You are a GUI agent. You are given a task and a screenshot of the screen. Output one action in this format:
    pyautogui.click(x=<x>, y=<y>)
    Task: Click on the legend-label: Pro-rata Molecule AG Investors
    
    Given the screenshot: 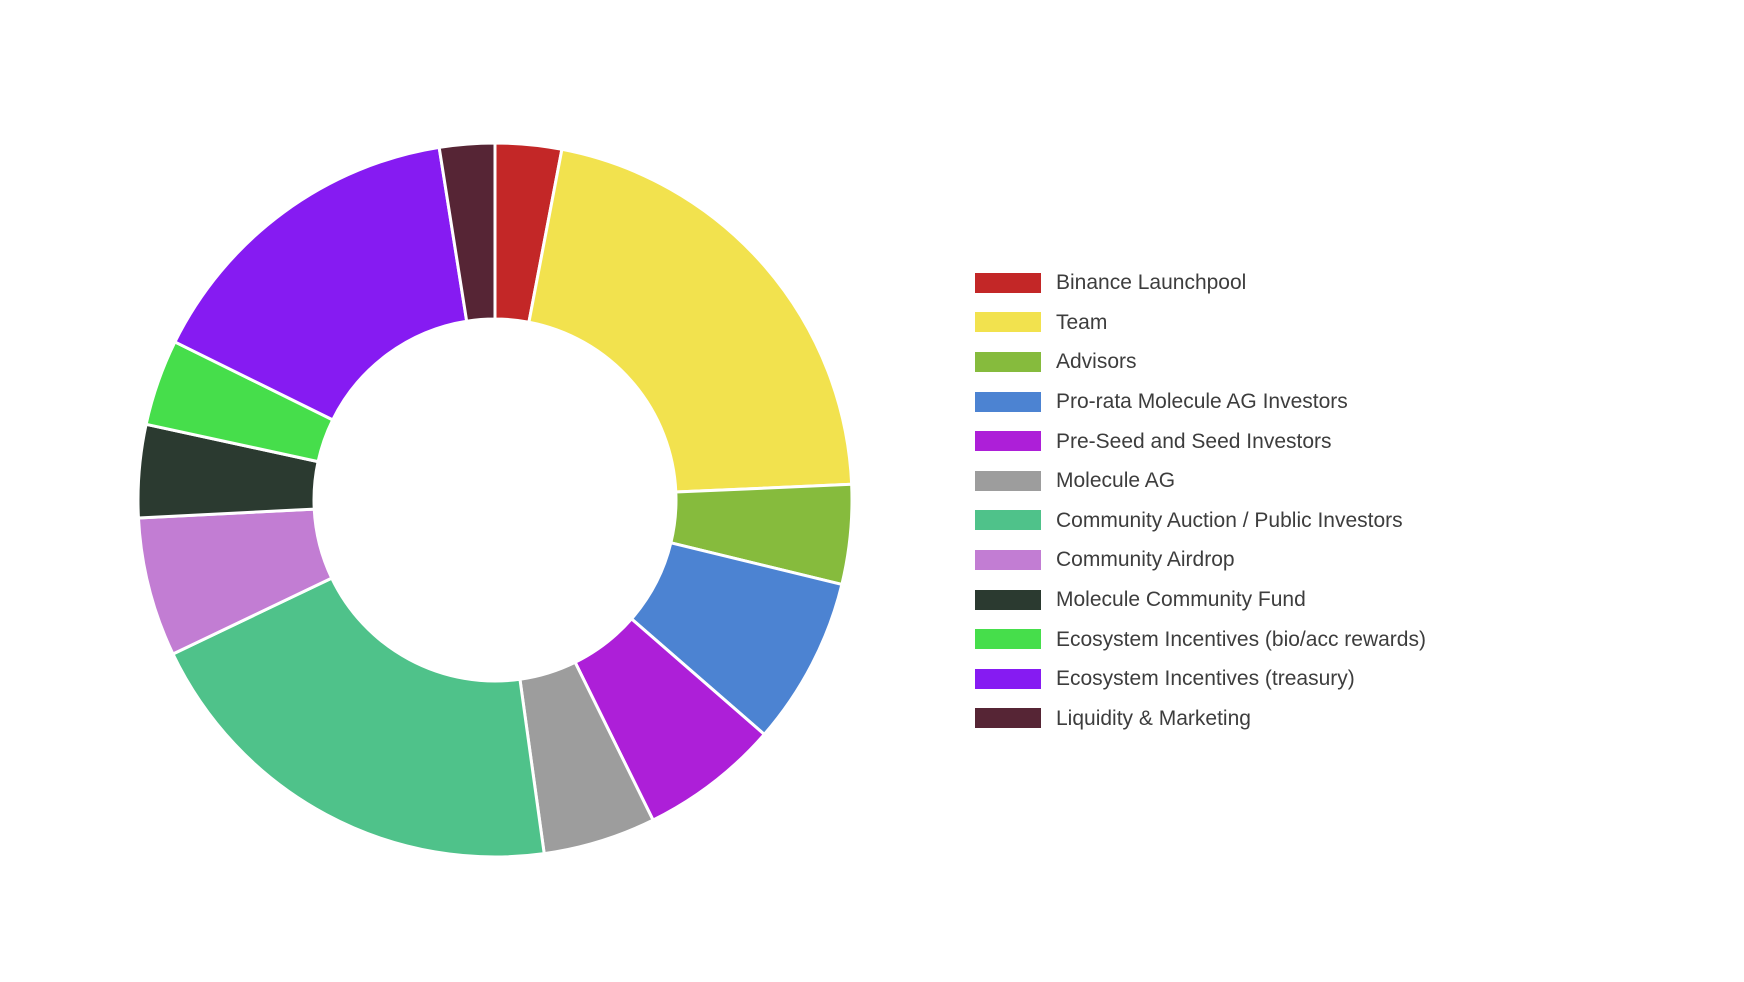 What is the action you would take?
    pyautogui.click(x=1202, y=402)
    